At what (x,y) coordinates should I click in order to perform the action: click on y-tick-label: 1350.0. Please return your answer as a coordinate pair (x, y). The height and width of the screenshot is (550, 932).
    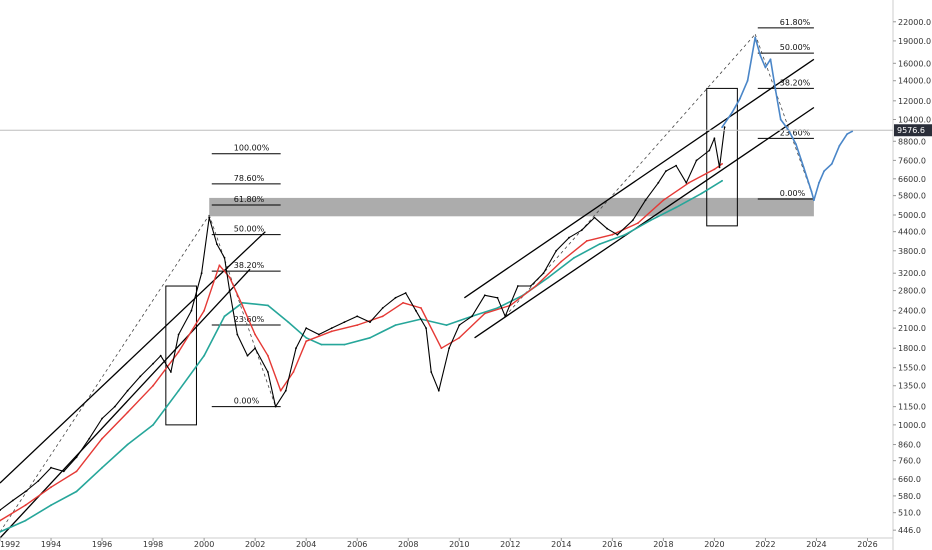
    Looking at the image, I should click on (912, 386).